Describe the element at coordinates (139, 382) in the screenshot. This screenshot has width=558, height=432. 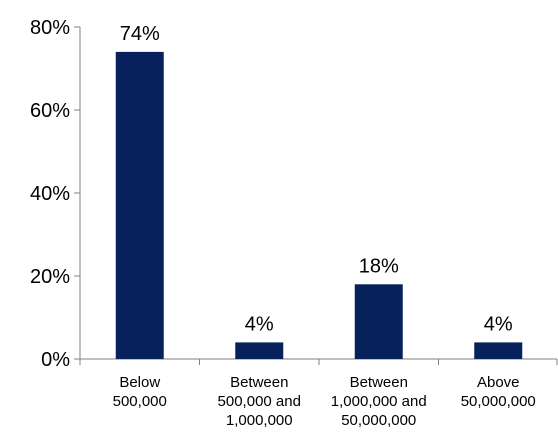
I see `category-label: Below` at that location.